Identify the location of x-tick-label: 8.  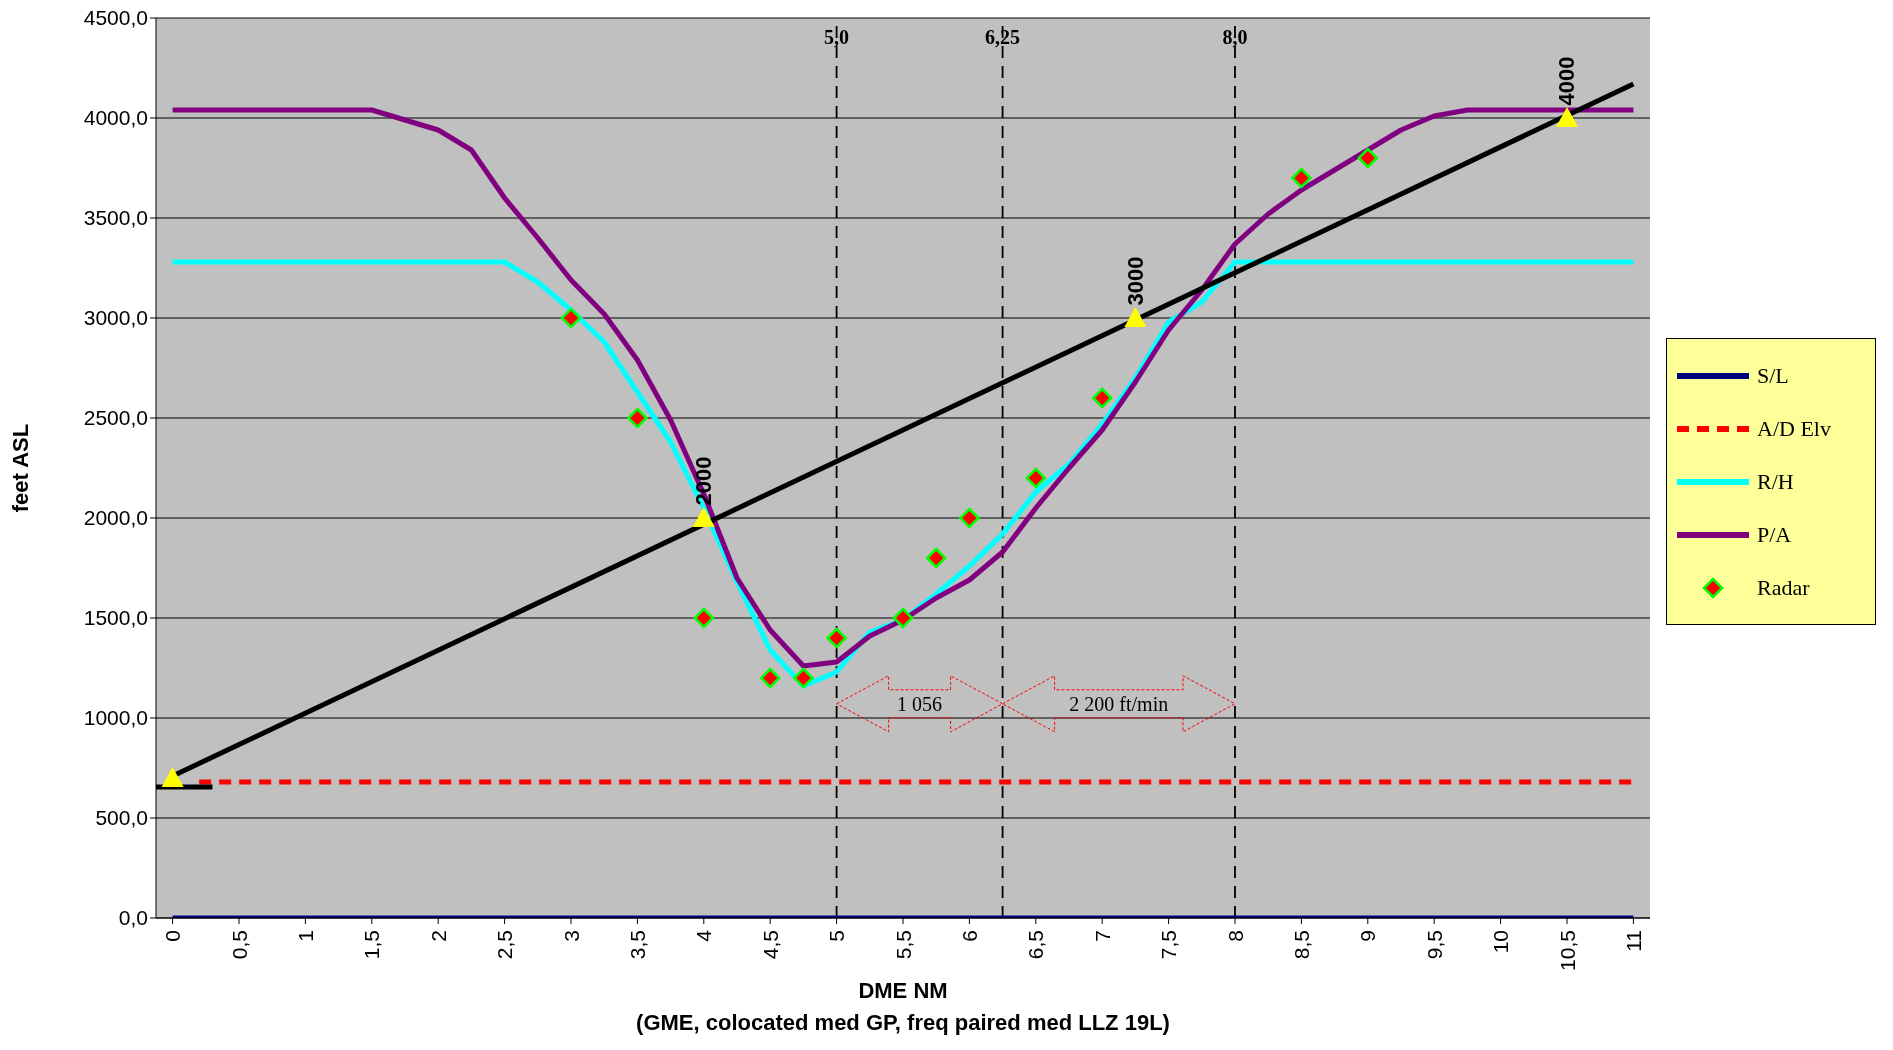
(1235, 936).